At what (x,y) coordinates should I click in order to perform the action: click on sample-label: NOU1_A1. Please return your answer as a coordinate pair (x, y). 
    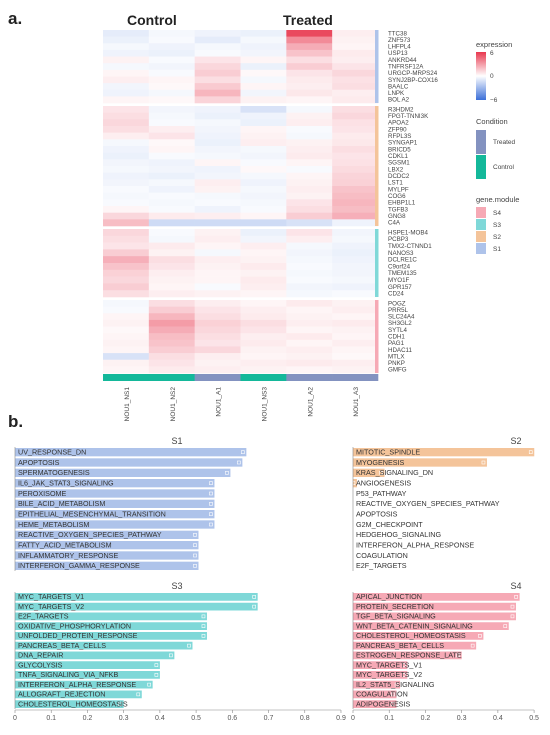
    Looking at the image, I should click on (219, 402).